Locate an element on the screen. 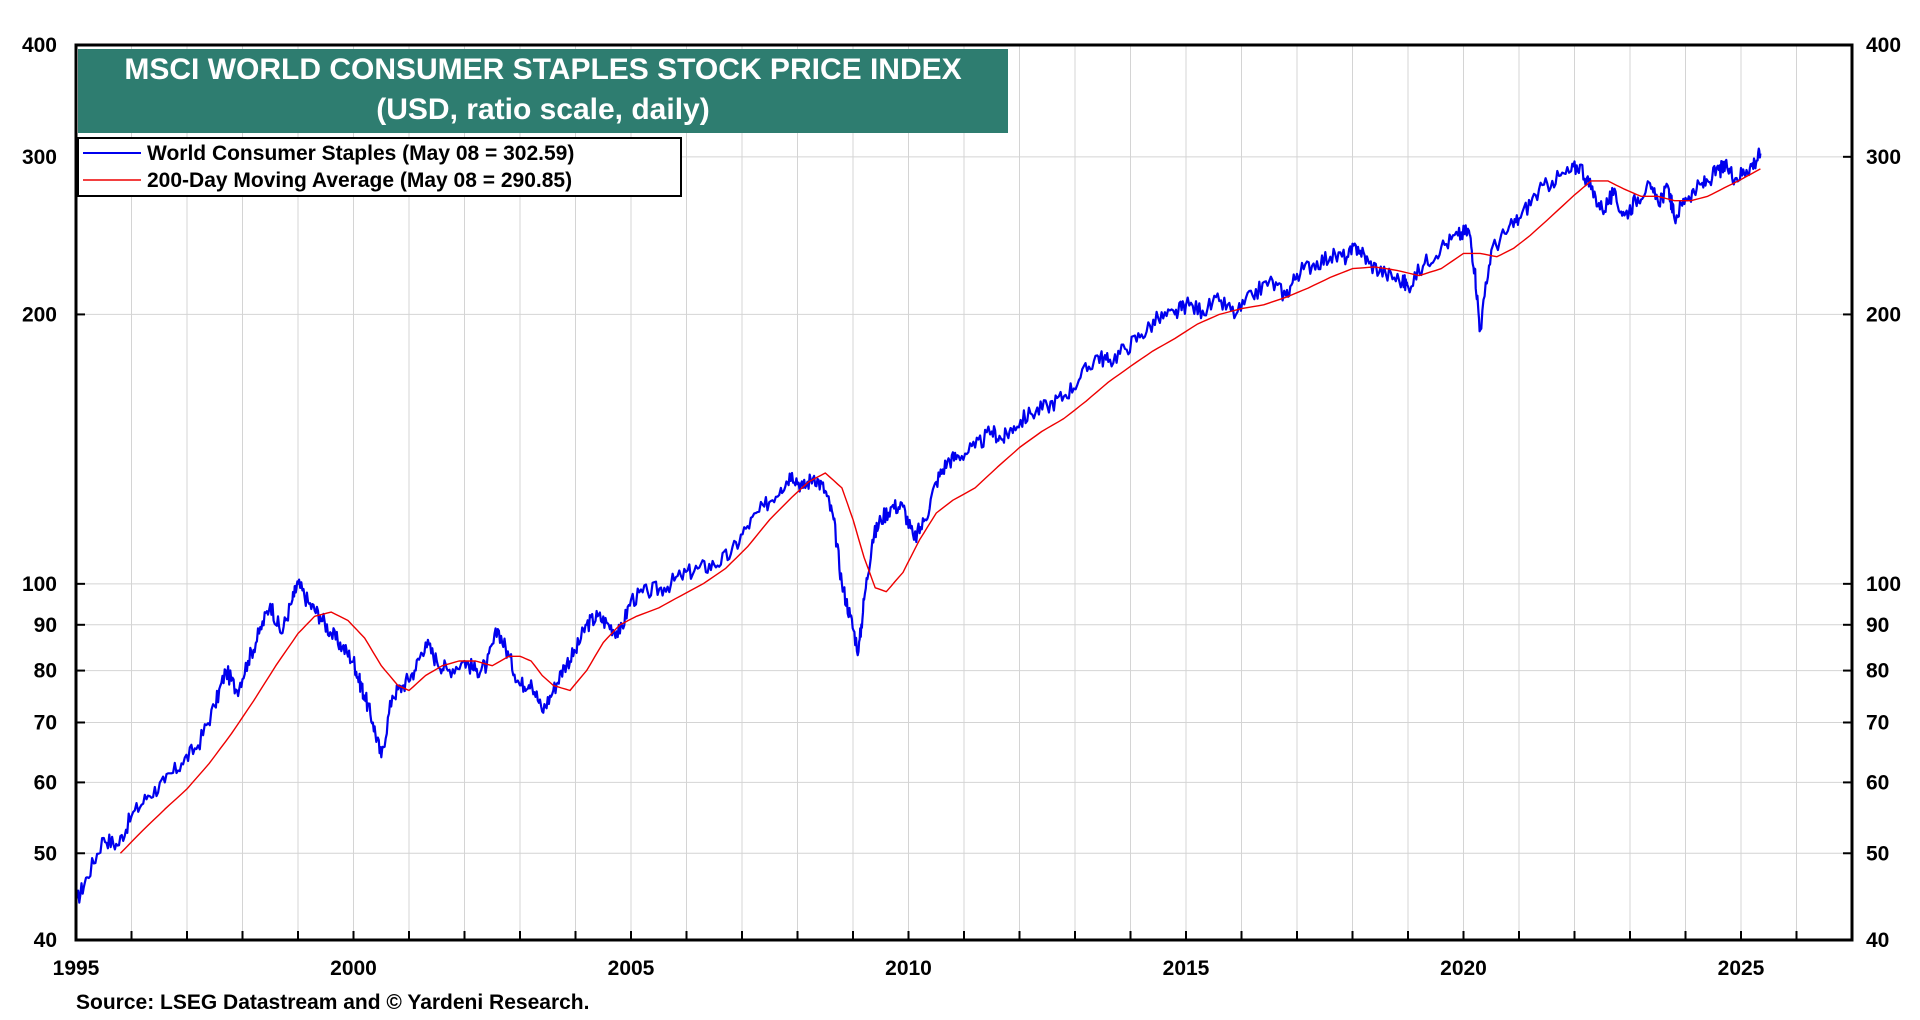 The width and height of the screenshot is (1920, 1020). y-tick-label-left: 70 is located at coordinates (45, 722).